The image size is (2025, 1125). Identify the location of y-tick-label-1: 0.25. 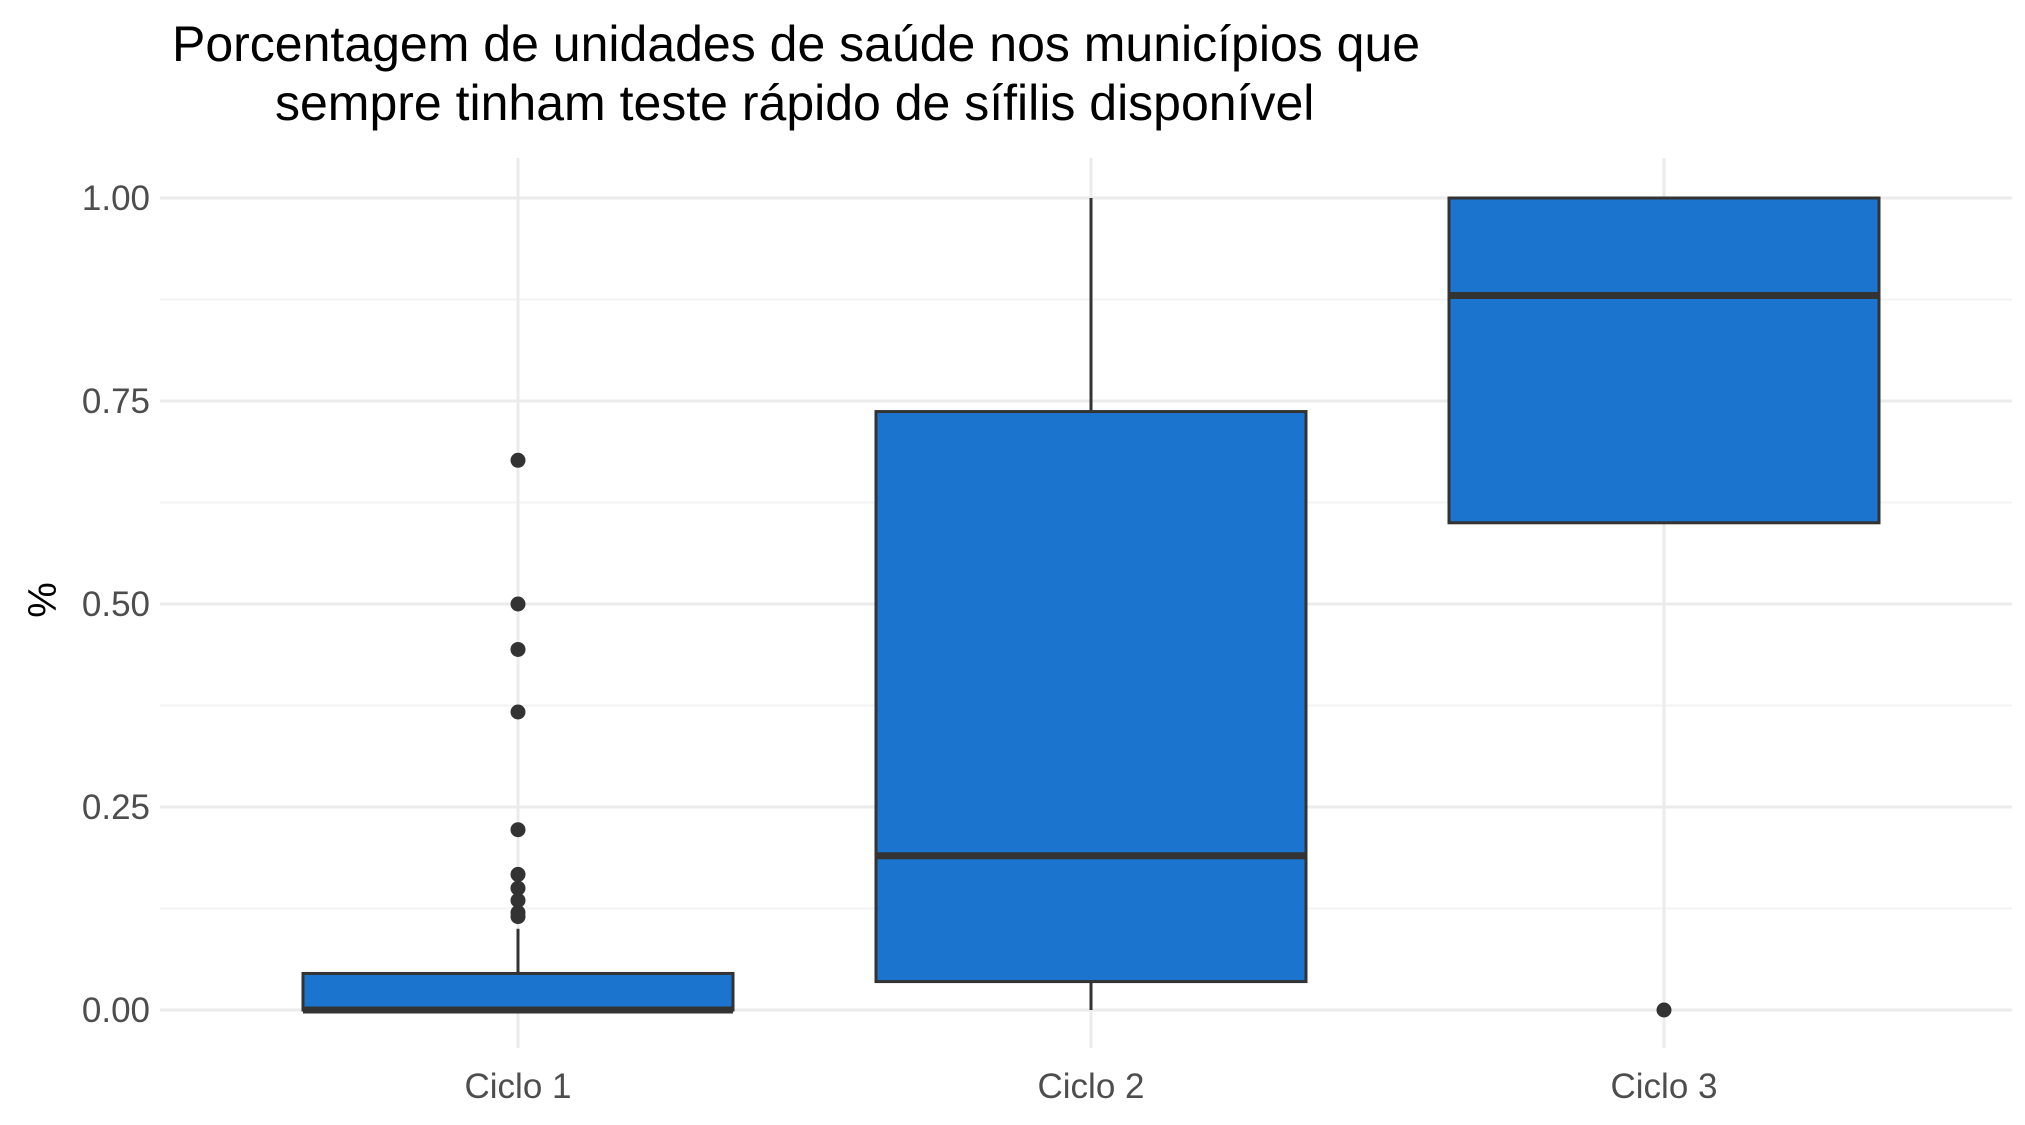
(116, 807).